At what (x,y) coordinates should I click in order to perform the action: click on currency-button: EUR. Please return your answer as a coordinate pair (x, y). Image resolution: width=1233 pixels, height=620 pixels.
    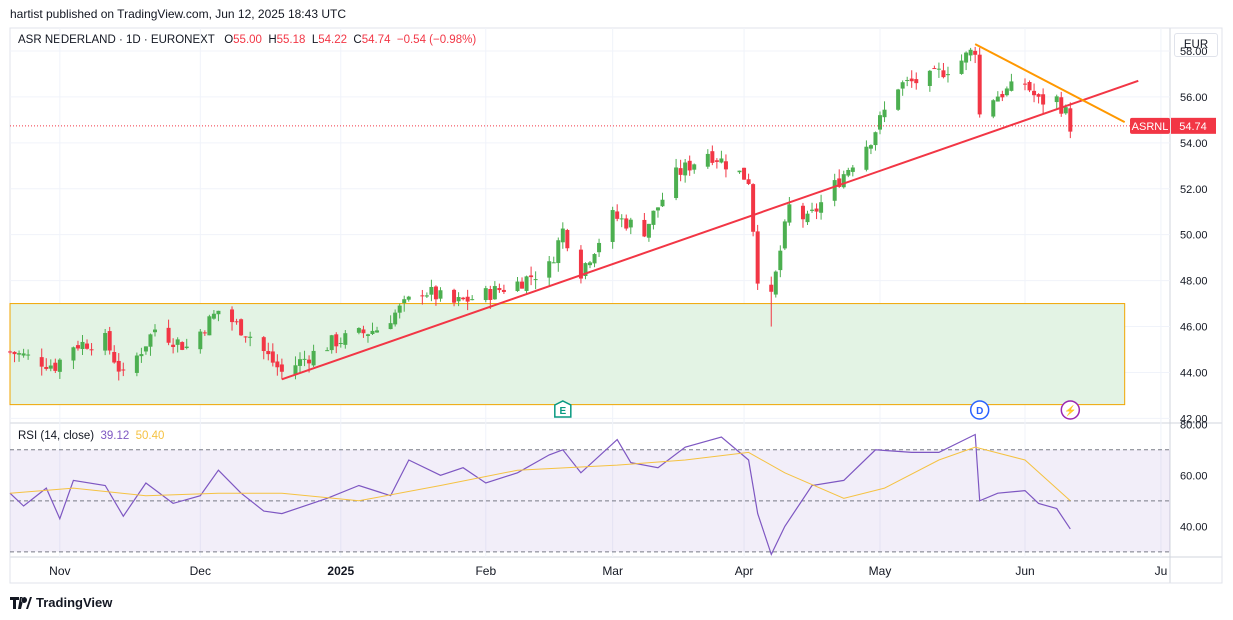
    Looking at the image, I should click on (1196, 45).